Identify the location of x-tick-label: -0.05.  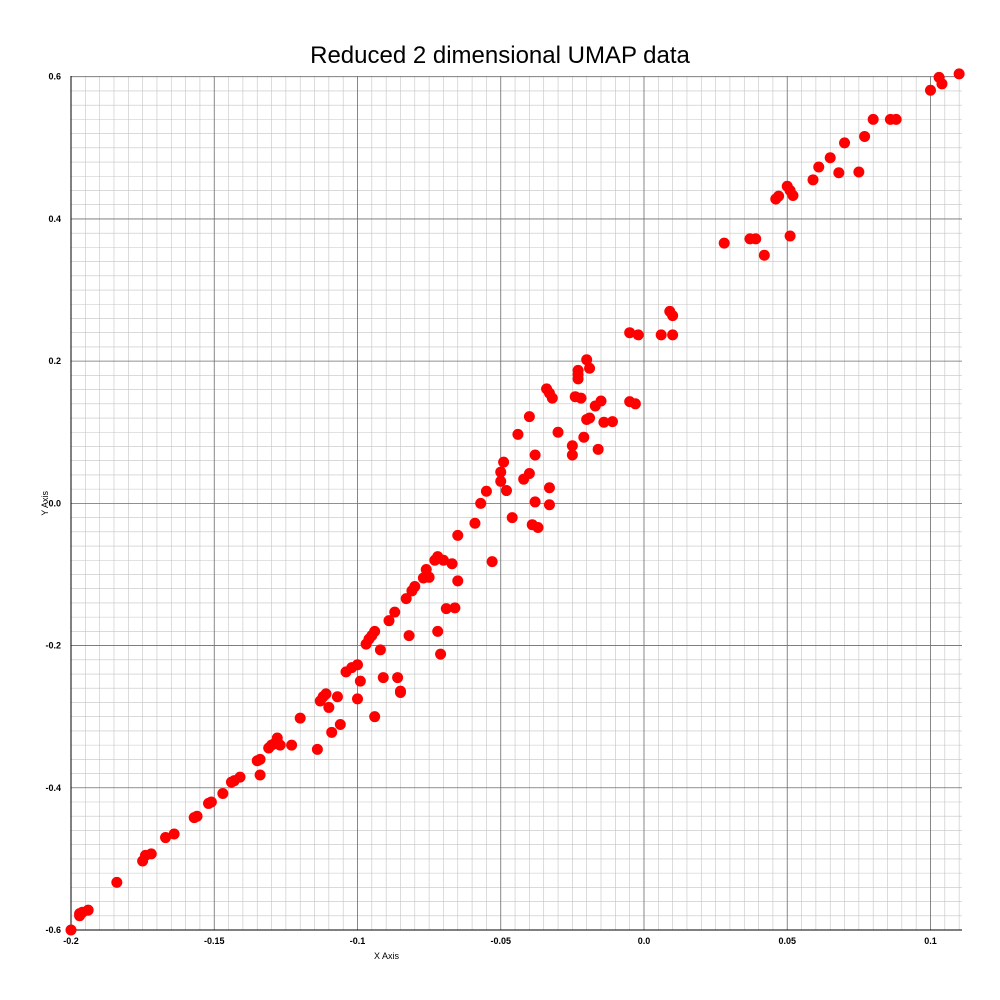
(500, 941).